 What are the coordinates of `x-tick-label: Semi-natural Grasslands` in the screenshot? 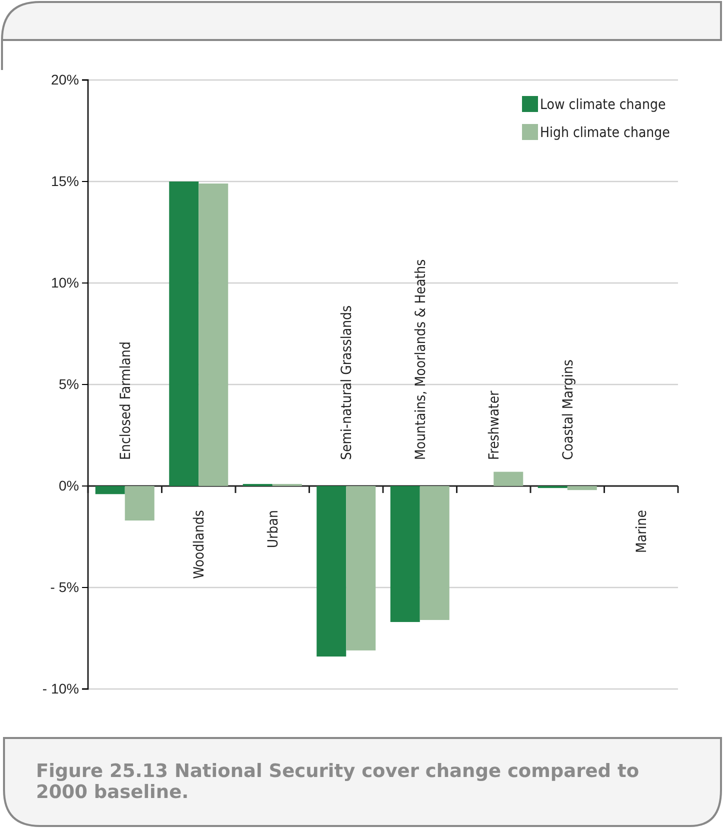 It's located at (347, 382).